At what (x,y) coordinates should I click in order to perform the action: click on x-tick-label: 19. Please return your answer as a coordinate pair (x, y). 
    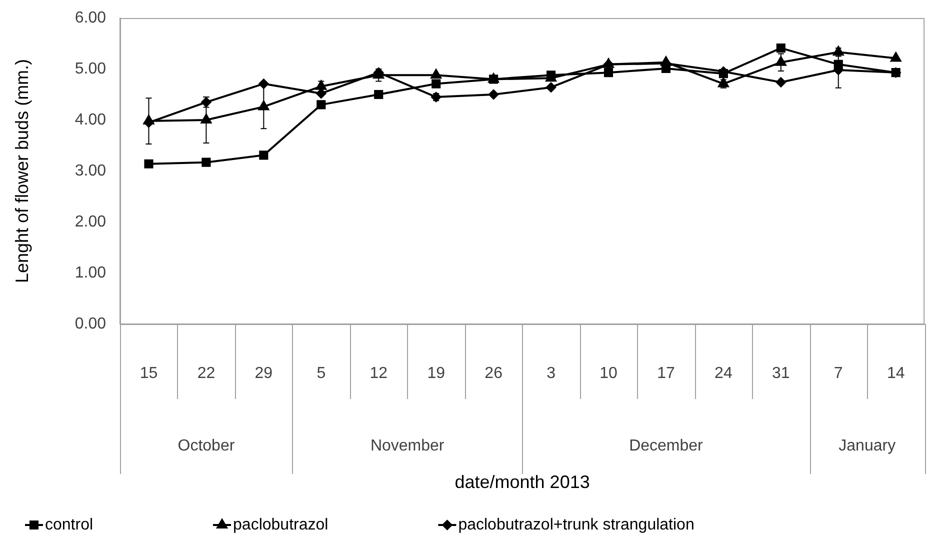
    Looking at the image, I should click on (436, 373).